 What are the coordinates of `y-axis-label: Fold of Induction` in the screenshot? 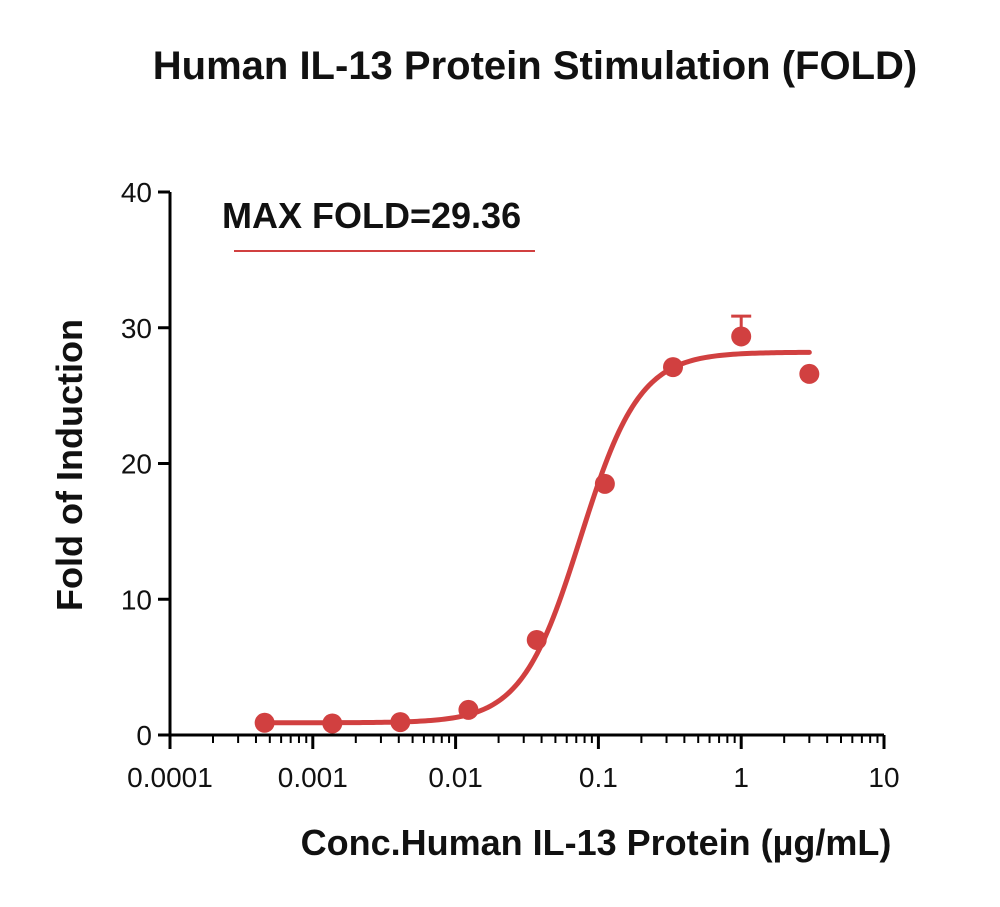 It's located at (69, 465).